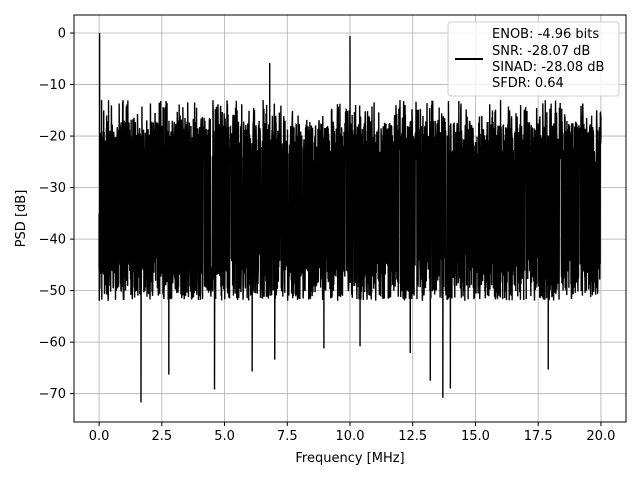 The width and height of the screenshot is (640, 484). Describe the element at coordinates (52, 394) in the screenshot. I see `y-tick-label: −70` at that location.